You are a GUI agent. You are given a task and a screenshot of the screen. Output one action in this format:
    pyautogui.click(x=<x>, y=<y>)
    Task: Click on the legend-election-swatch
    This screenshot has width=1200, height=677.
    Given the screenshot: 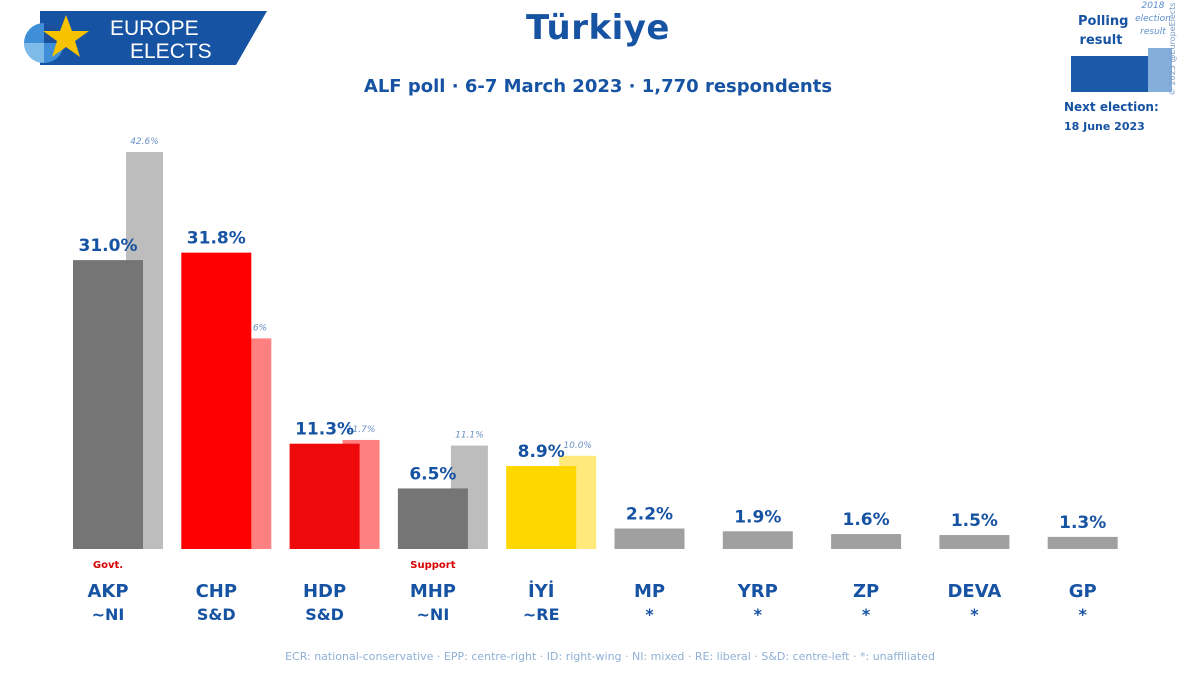 What is the action you would take?
    pyautogui.click(x=1160, y=70)
    